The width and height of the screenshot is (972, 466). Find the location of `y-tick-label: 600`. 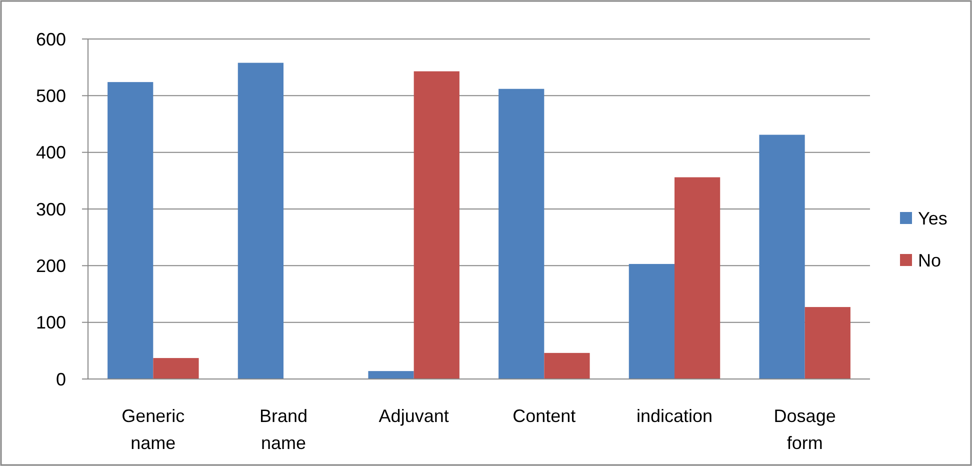

y-tick-label: 600 is located at coordinates (51, 39).